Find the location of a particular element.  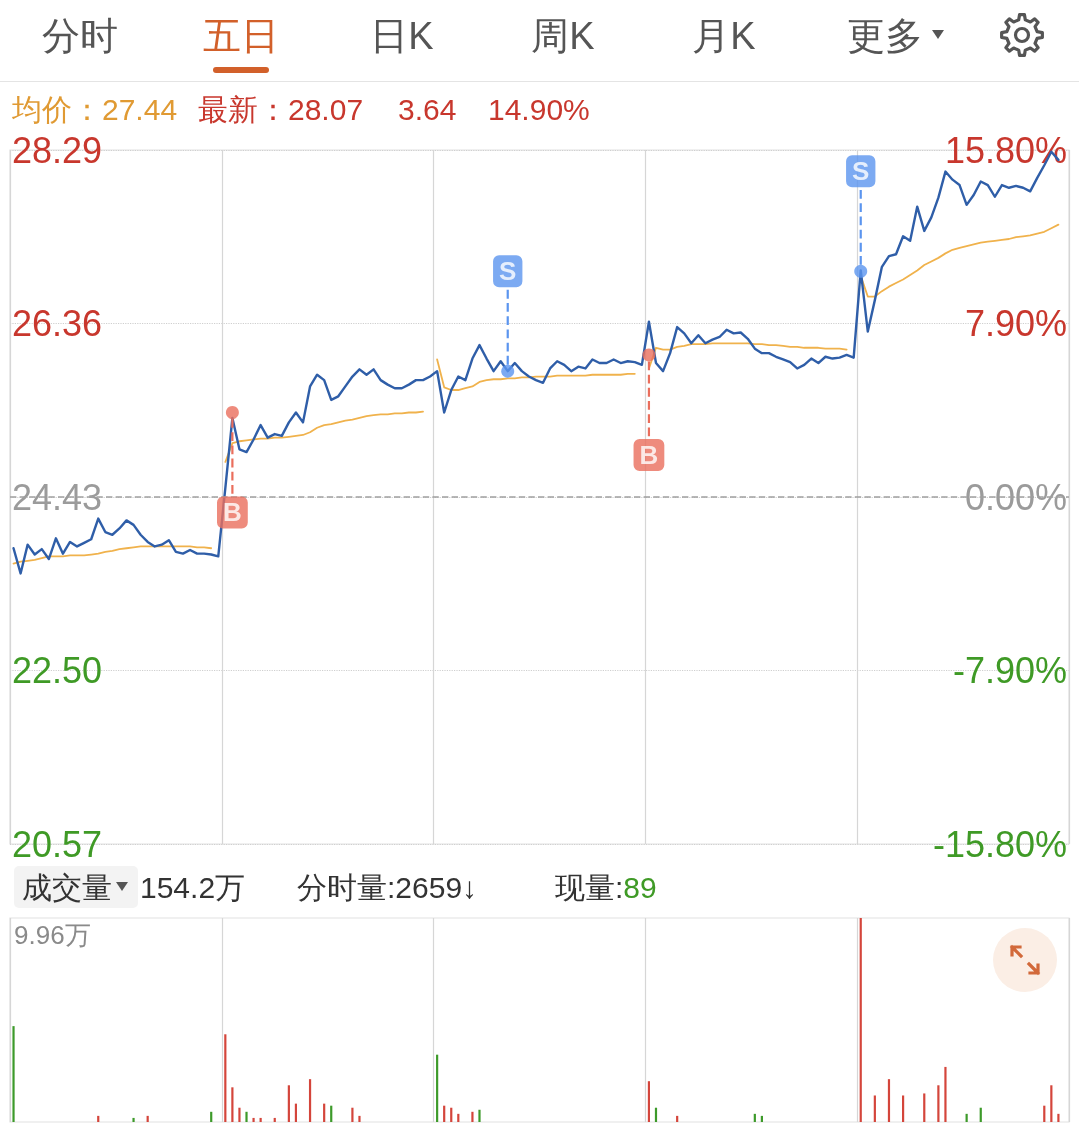

text: 现量:89 is located at coordinates (606, 887).